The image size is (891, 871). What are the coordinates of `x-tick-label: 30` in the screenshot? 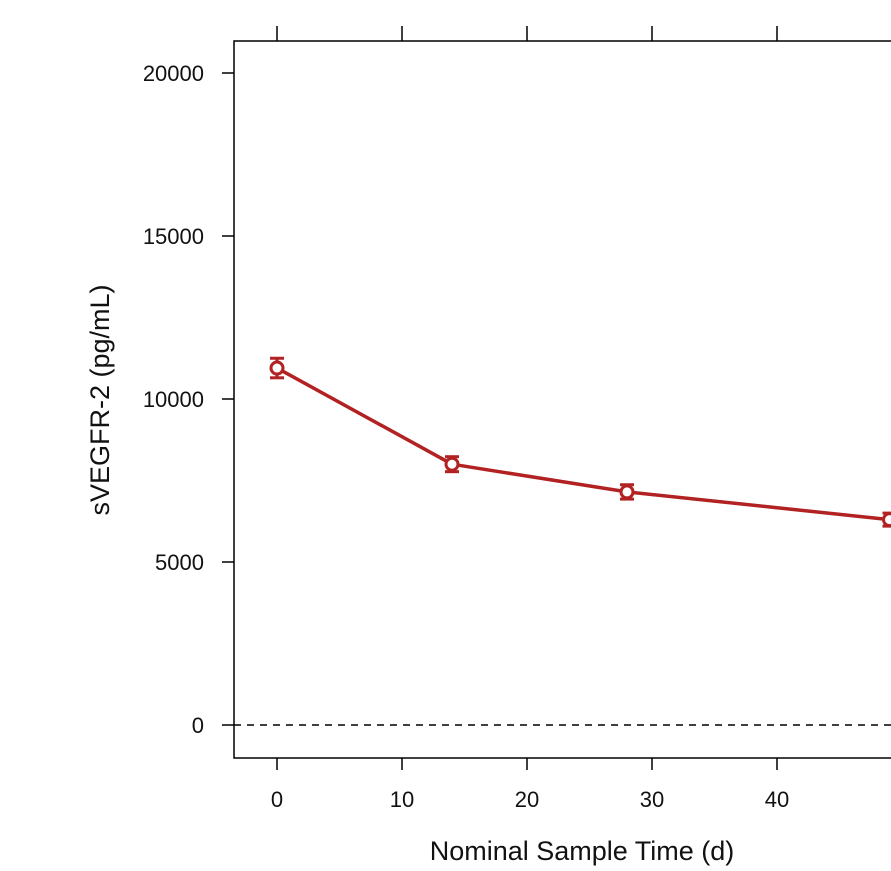 It's located at (652, 799).